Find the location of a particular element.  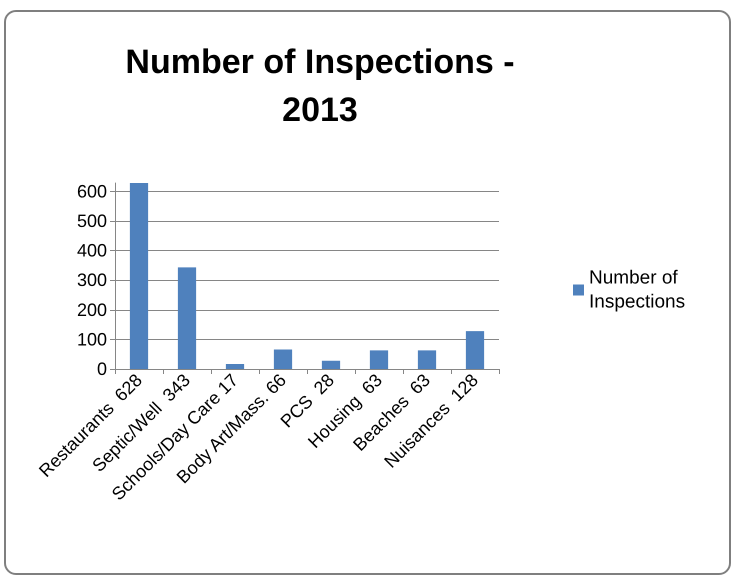

y-tick-label: 600 is located at coordinates (91, 191).